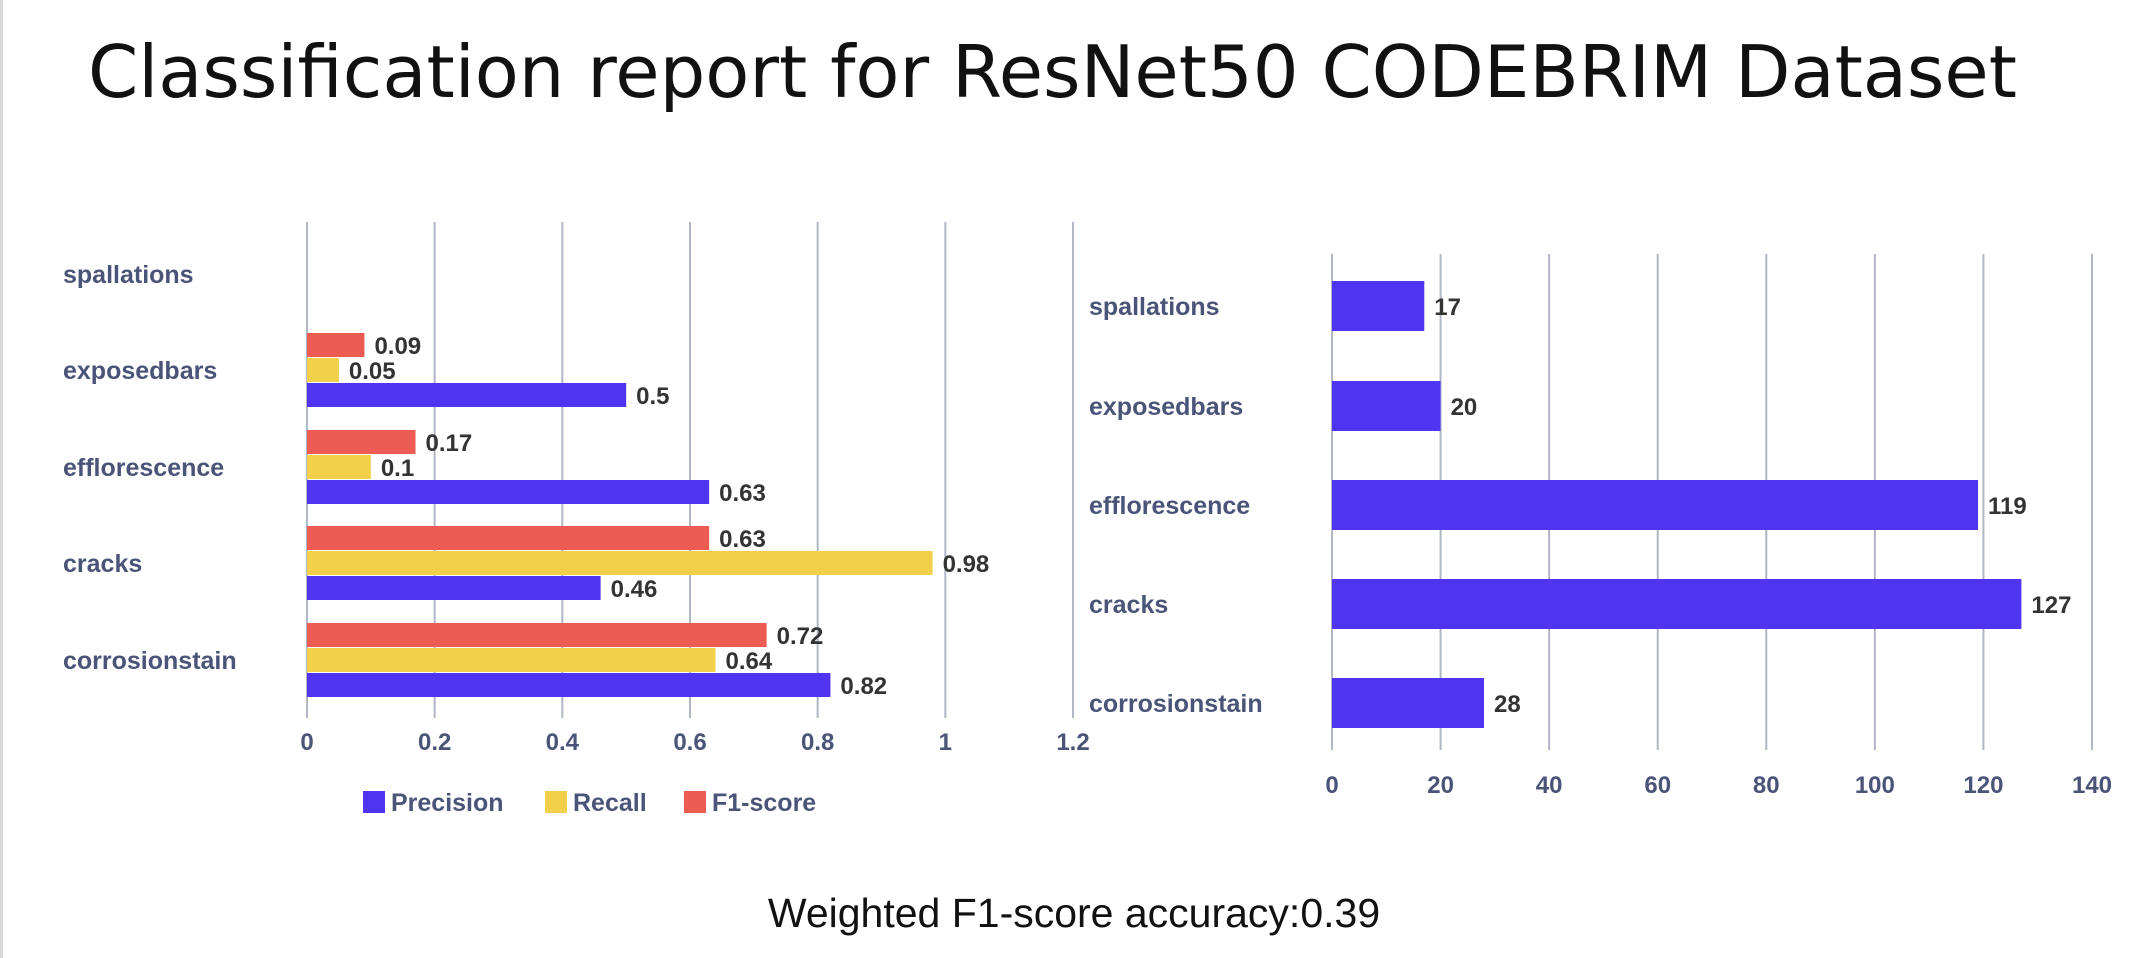 The image size is (2148, 958). I want to click on data-label: 0.98, so click(966, 564).